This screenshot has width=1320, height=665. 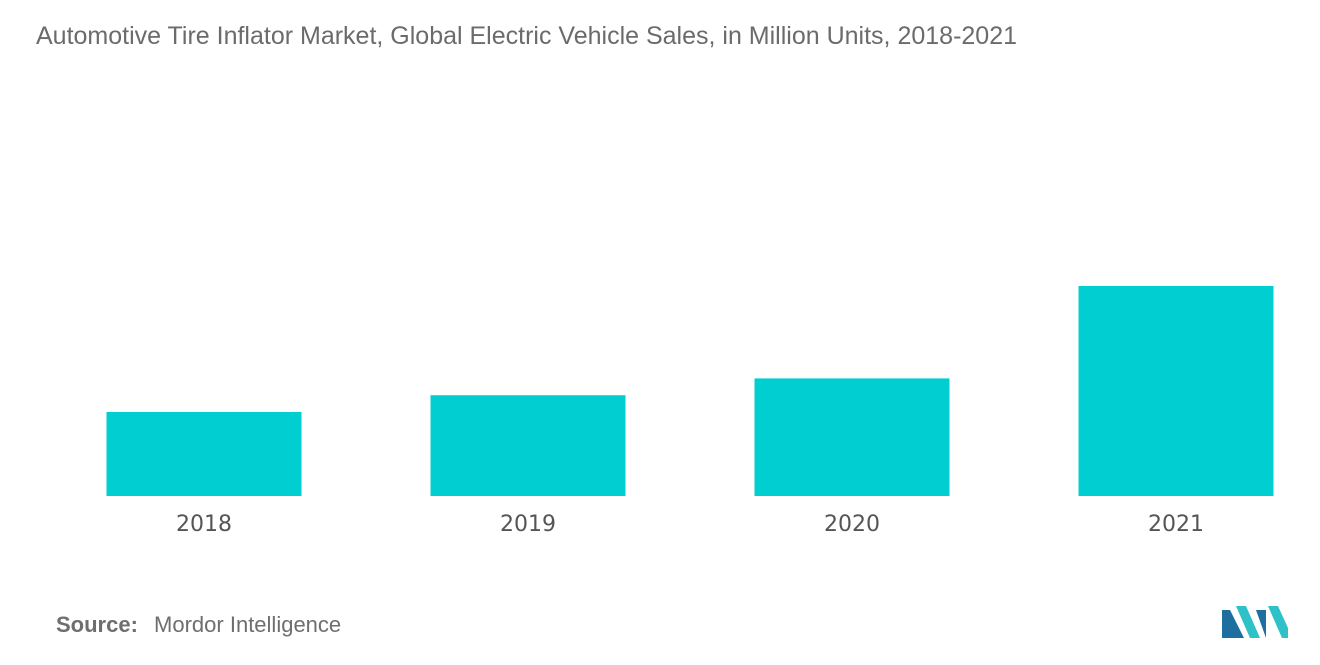 What do you see at coordinates (1255, 622) in the screenshot?
I see `mordor-logo-icon` at bounding box center [1255, 622].